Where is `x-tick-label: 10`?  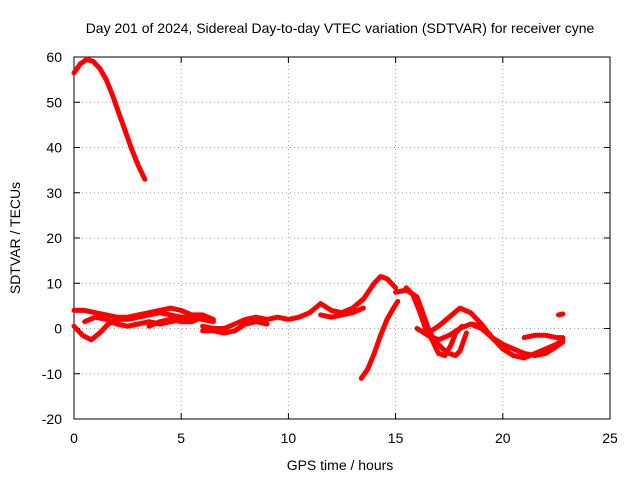
x-tick-label: 10 is located at coordinates (289, 438).